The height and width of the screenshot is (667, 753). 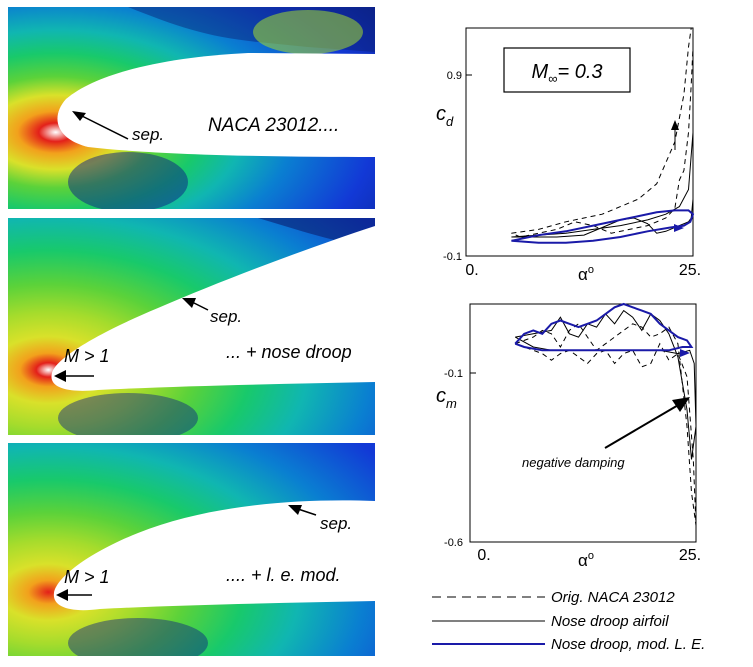 I want to click on cd-ytick-label: 0.9, so click(x=454, y=76).